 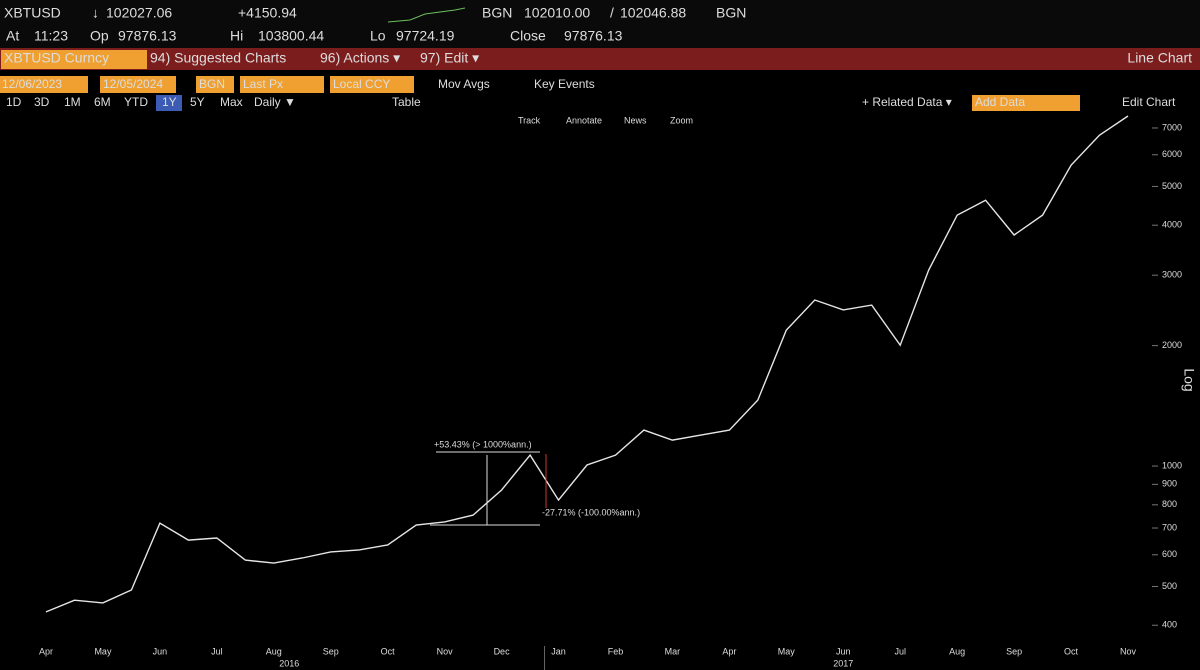 I want to click on src-box, so click(x=215, y=84).